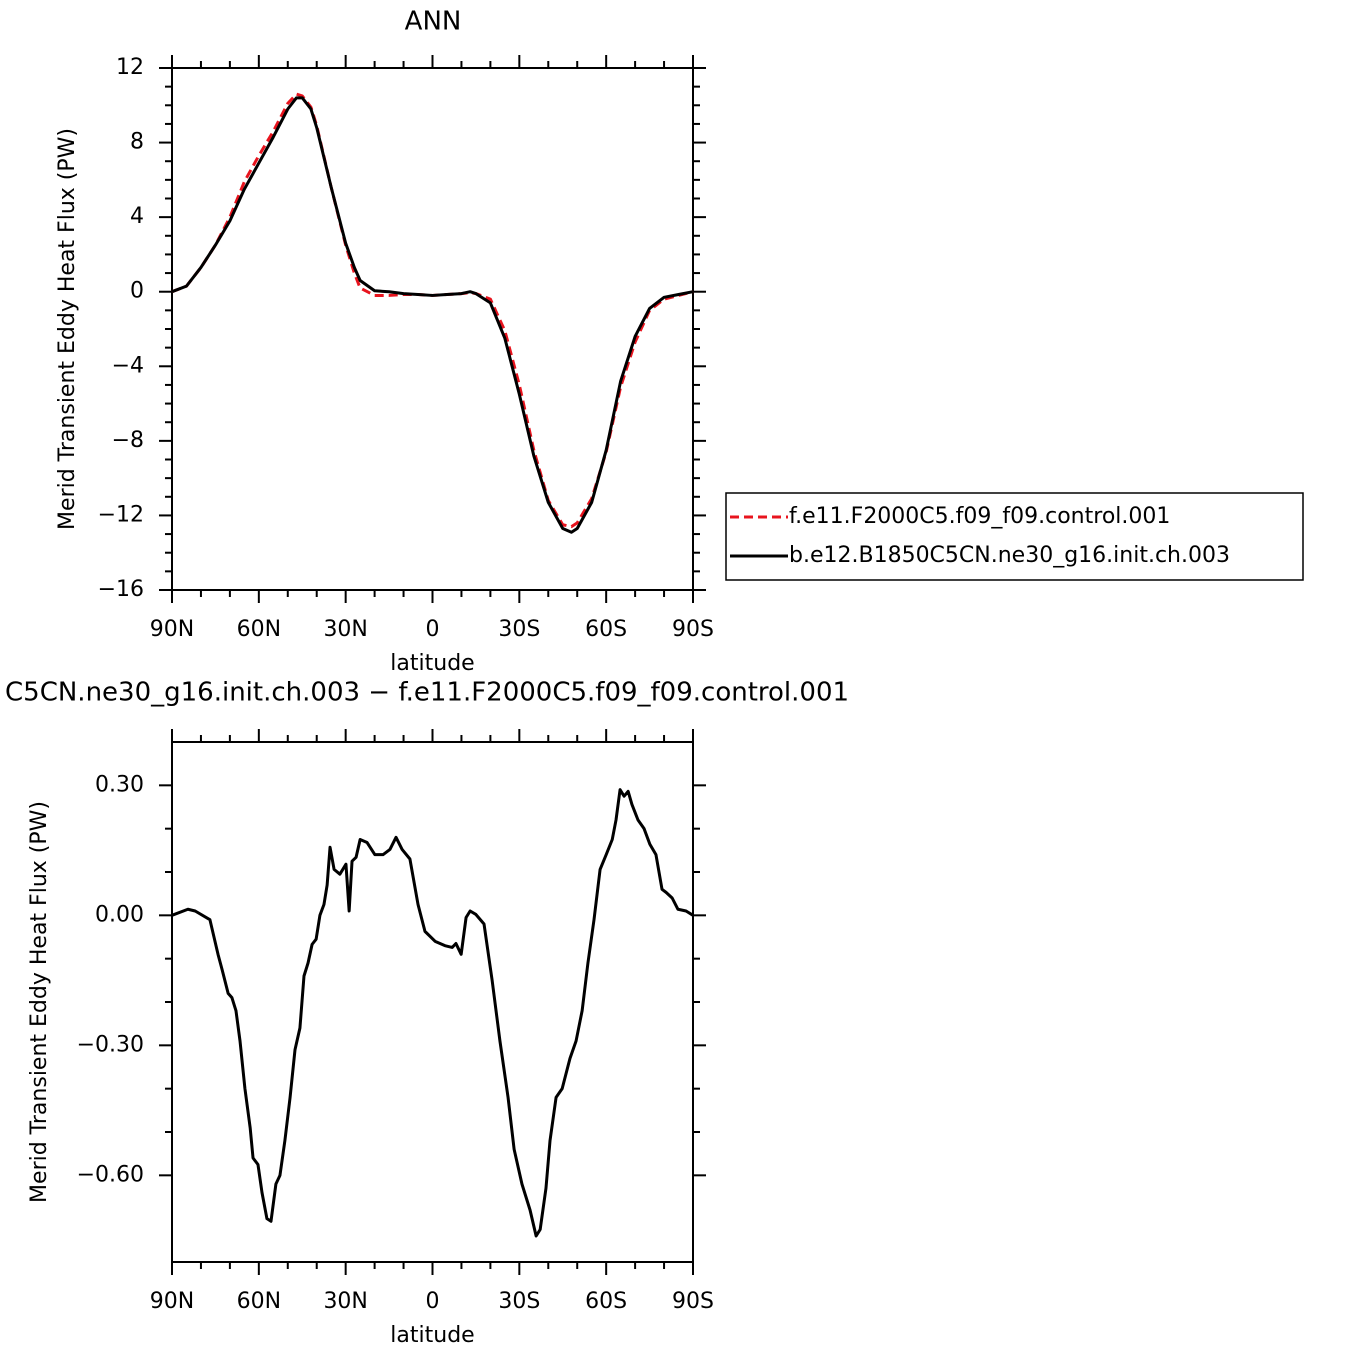 This screenshot has height=1358, width=1358. I want to click on y-tick-label: 4, so click(137, 216).